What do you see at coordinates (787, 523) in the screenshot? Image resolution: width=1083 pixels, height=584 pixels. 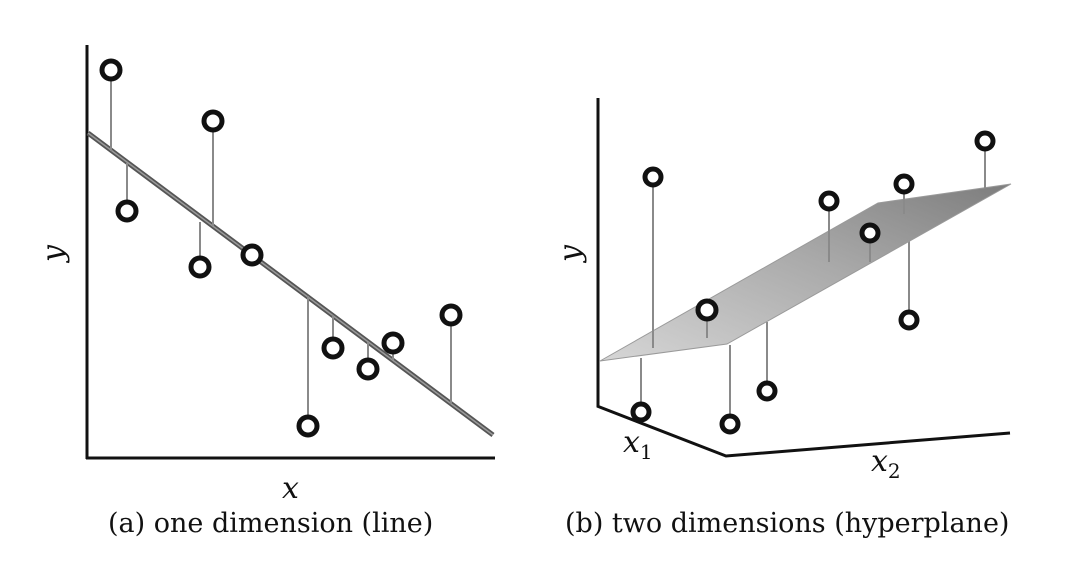 I see `caption-b: (b) two dimensions (hyperplane)` at bounding box center [787, 523].